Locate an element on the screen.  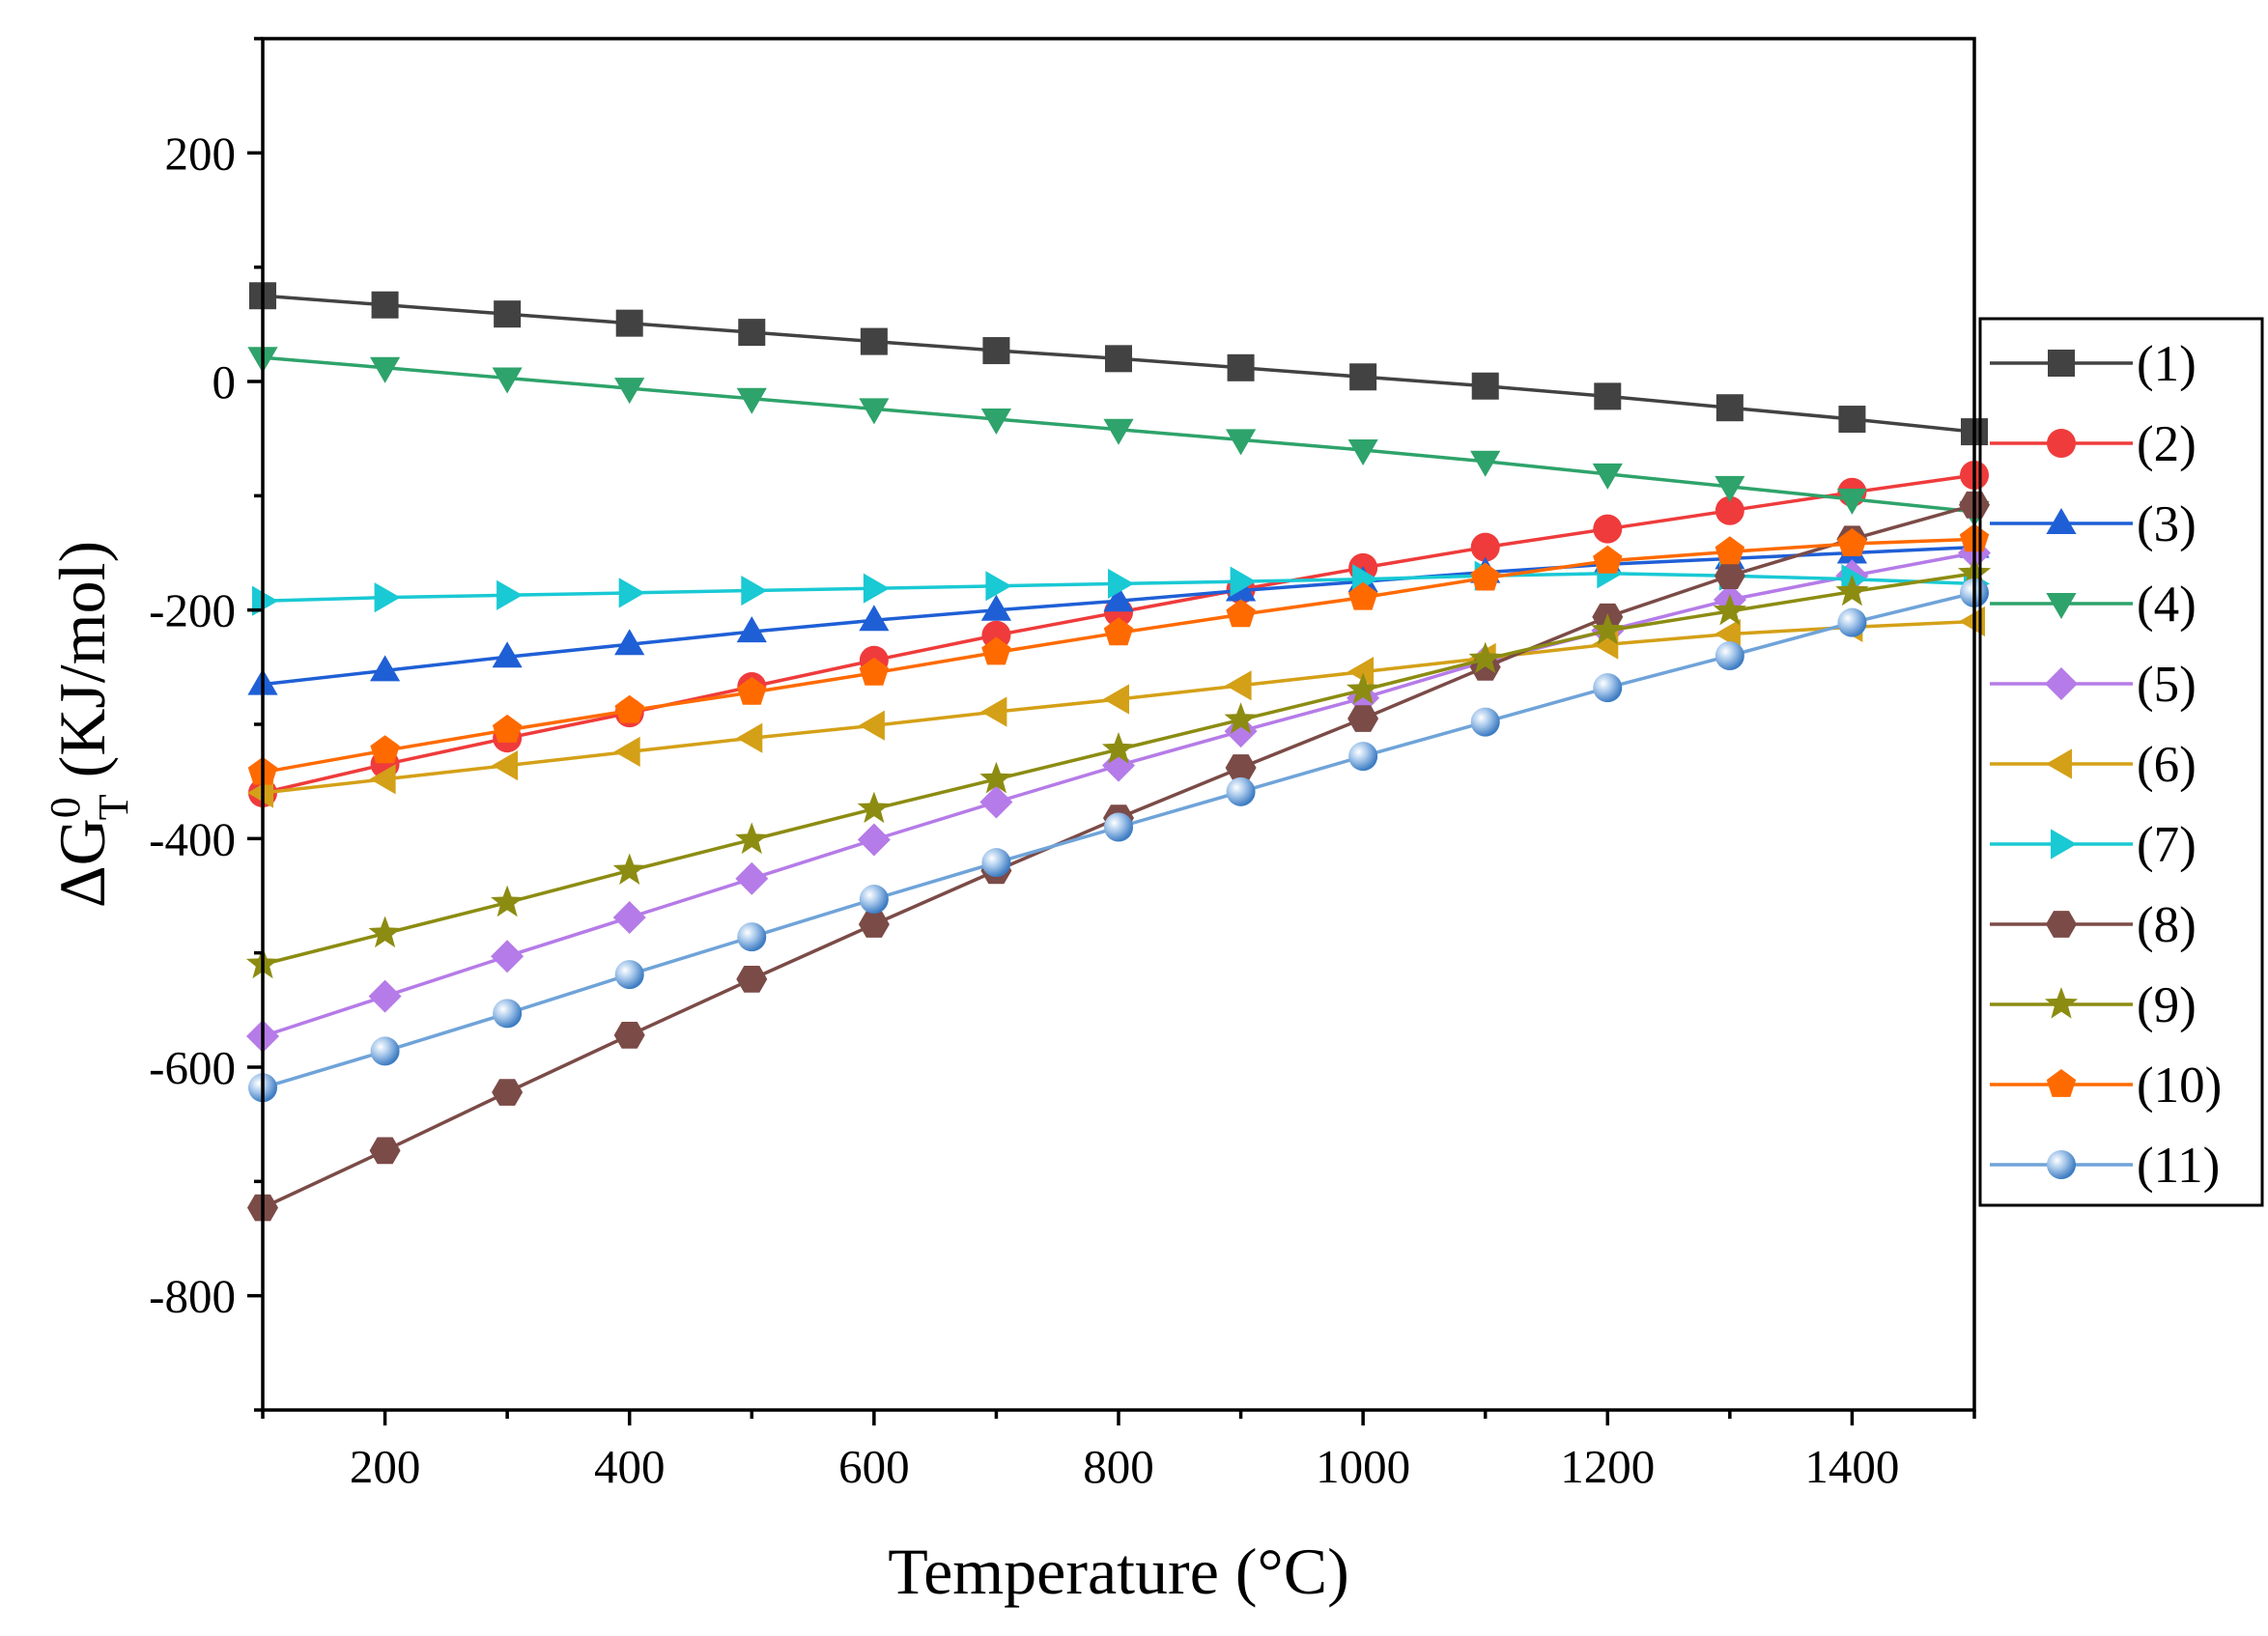
legend-label: (5) is located at coordinates (2167, 685).